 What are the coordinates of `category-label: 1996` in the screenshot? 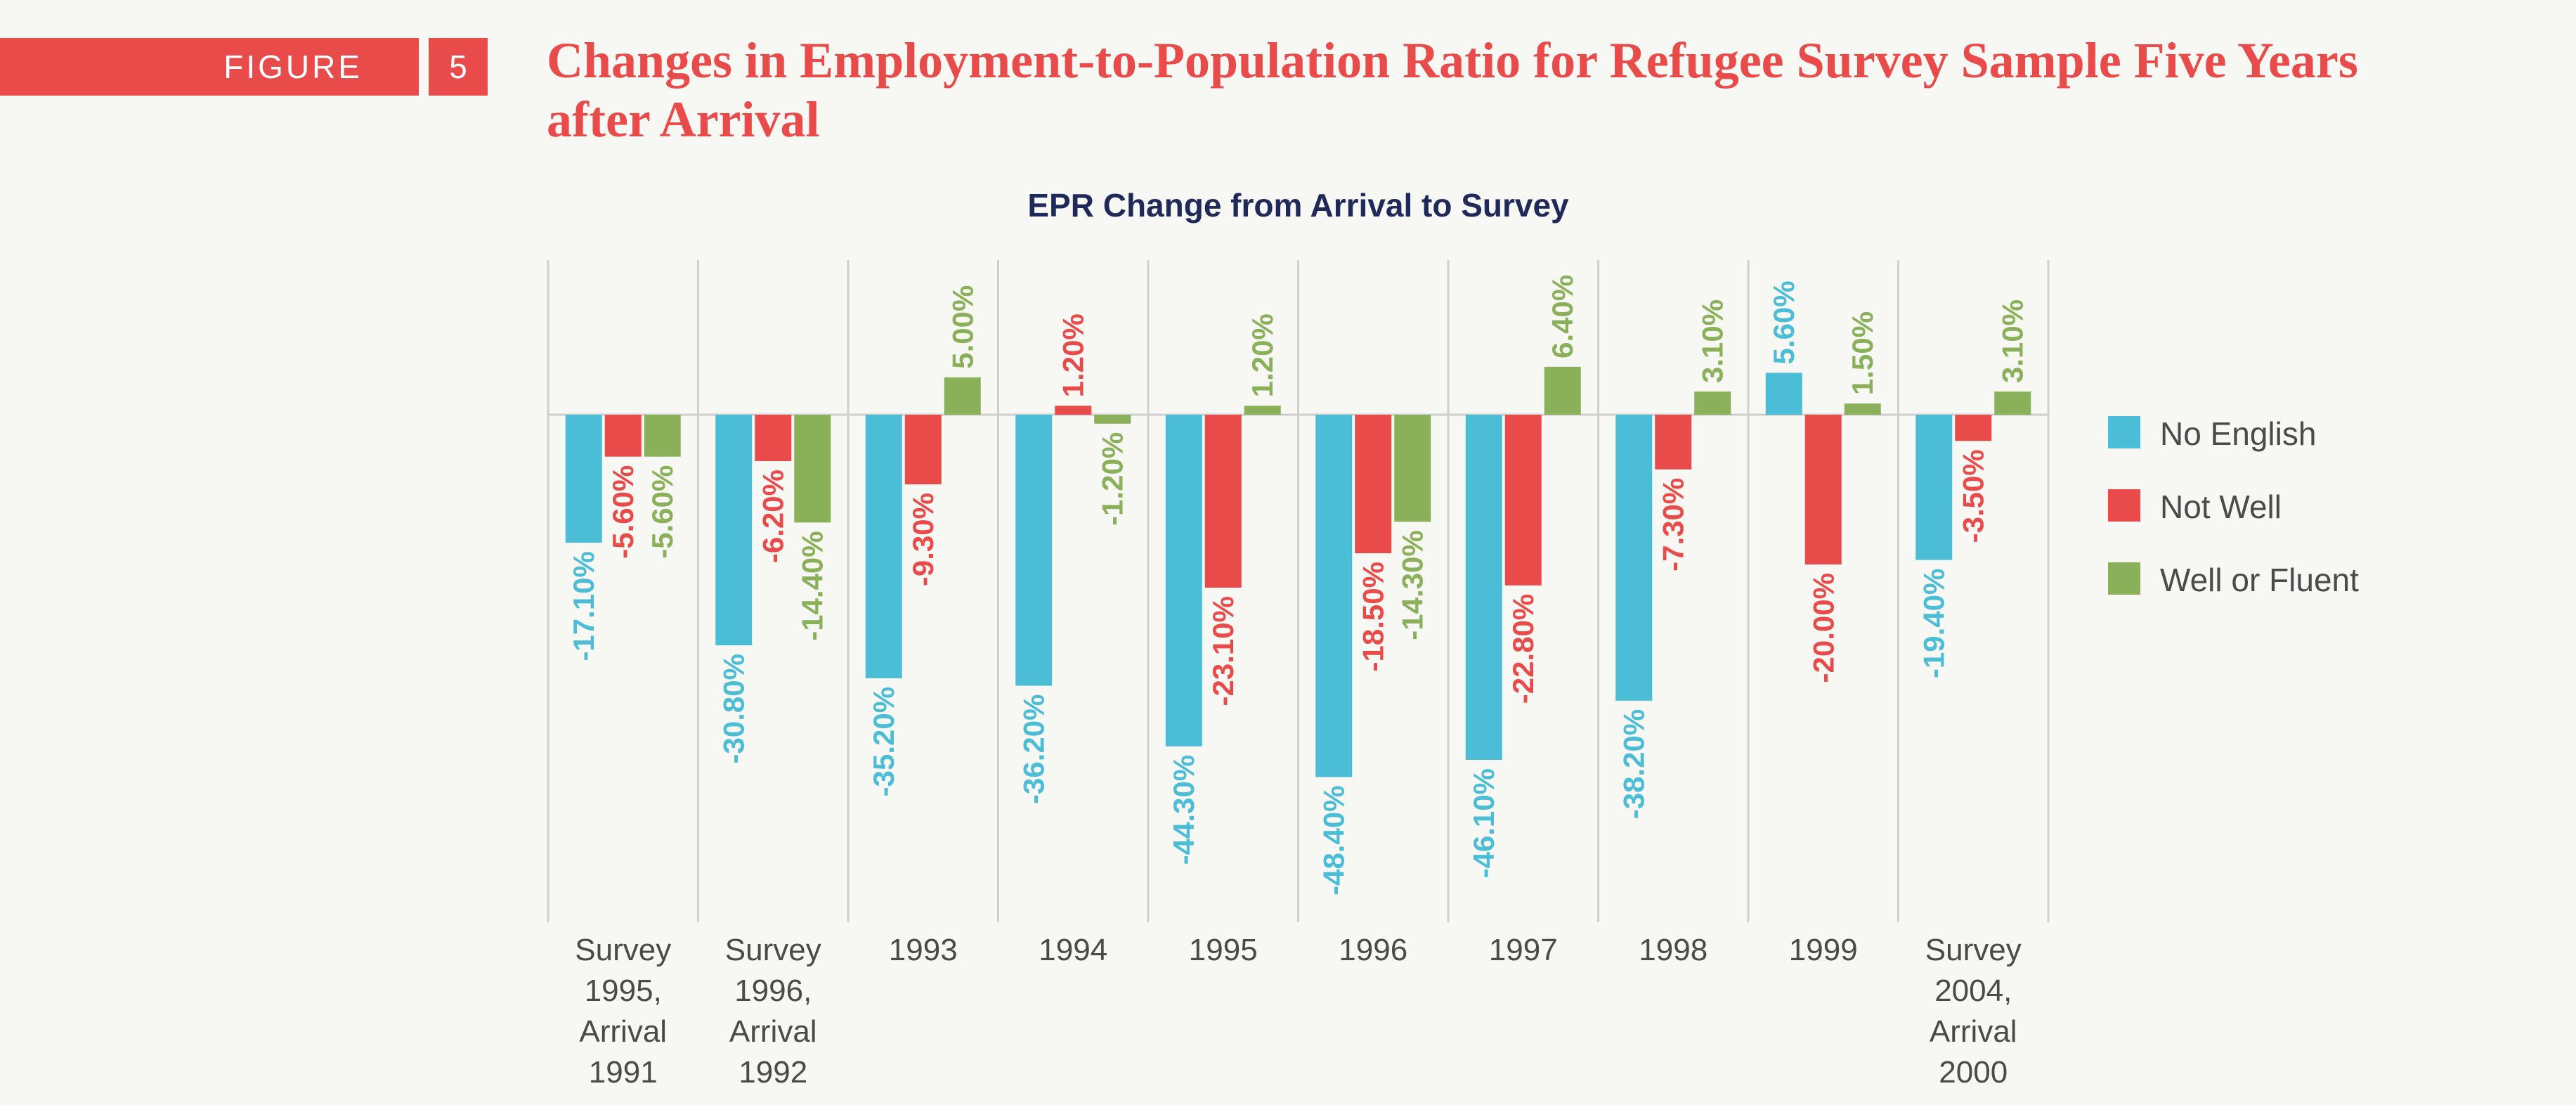 It's located at (1373, 950).